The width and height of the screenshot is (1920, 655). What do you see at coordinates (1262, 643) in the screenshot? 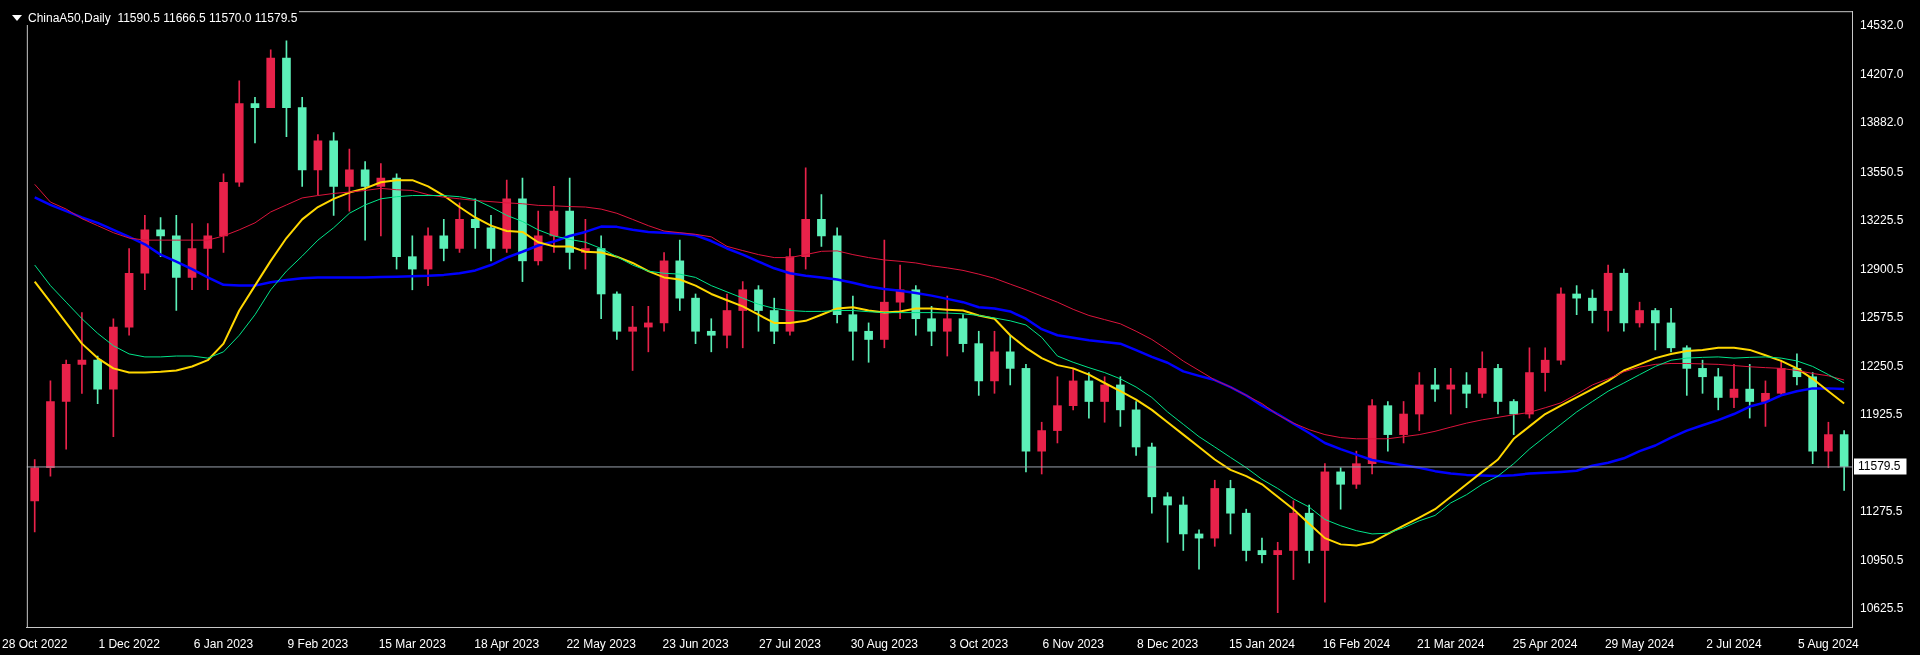
I see `x-tick-label: 15 Jan 2024` at bounding box center [1262, 643].